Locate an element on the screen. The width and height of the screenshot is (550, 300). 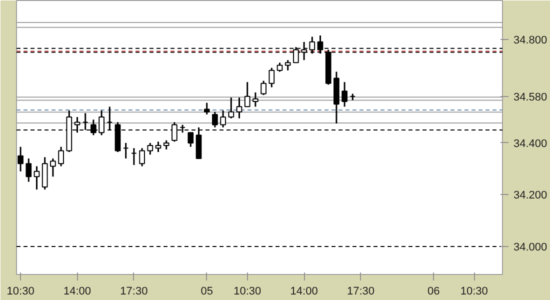
y-tick-label: 34.800 is located at coordinates (531, 40).